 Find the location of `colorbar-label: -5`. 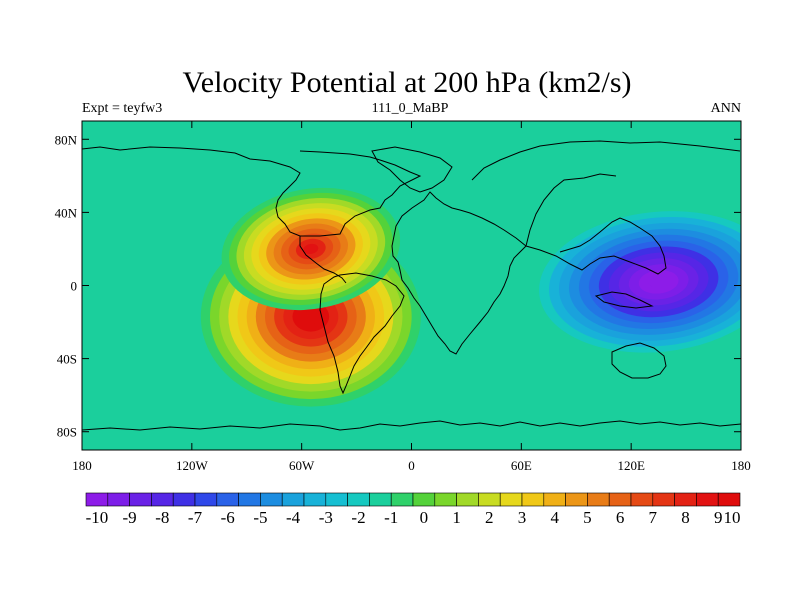

colorbar-label: -5 is located at coordinates (260, 517).